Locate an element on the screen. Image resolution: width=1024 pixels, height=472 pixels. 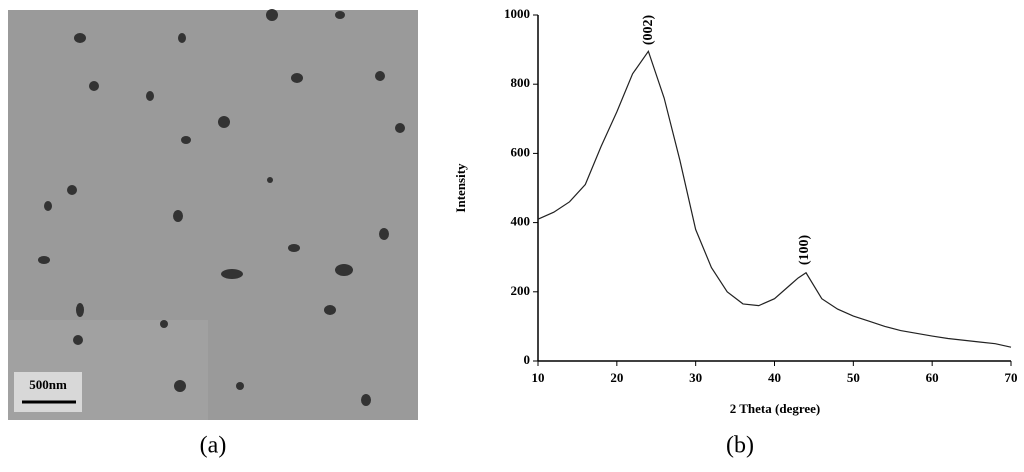
x-tick-label: 20 is located at coordinates (616, 377).